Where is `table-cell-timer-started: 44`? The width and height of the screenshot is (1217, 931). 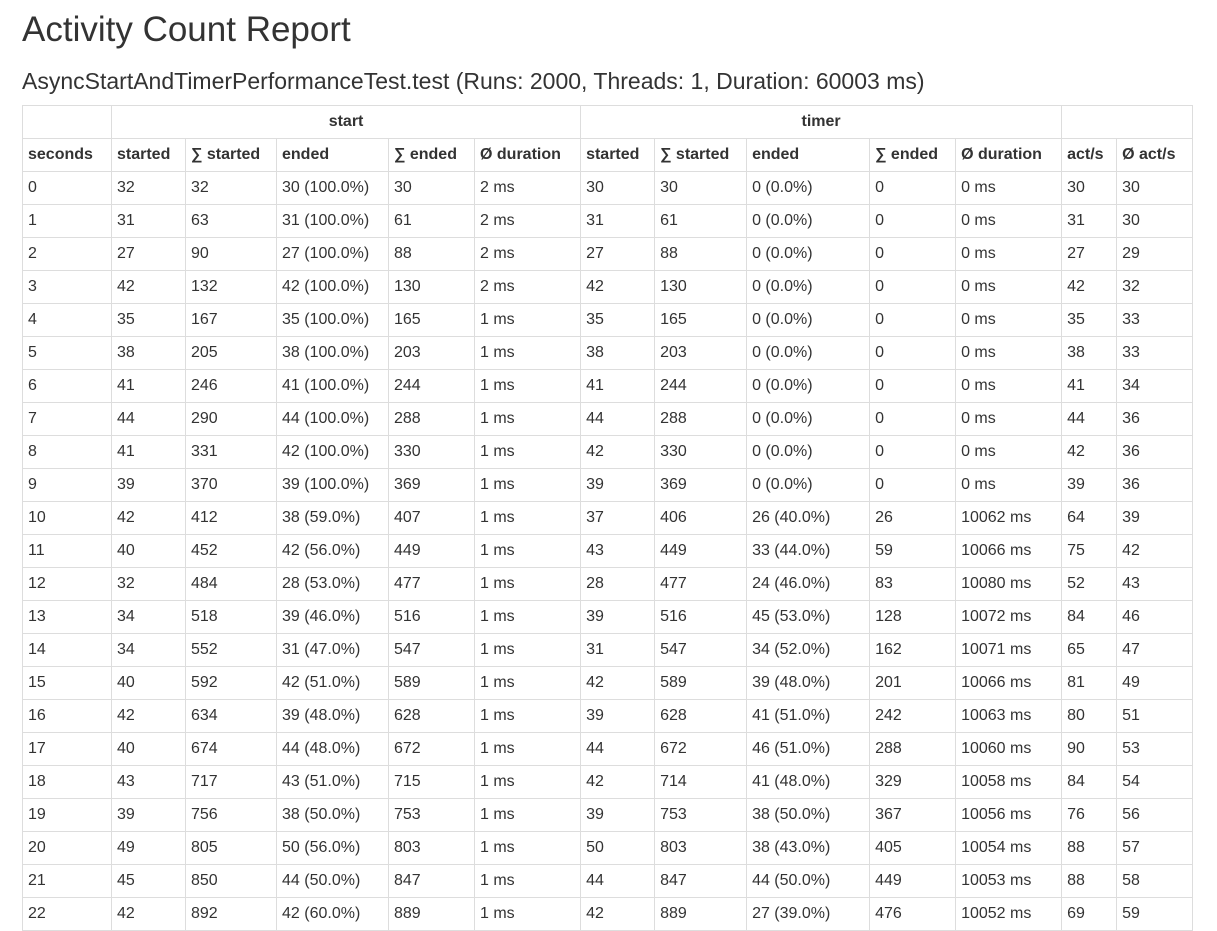 table-cell-timer-started: 44 is located at coordinates (618, 881).